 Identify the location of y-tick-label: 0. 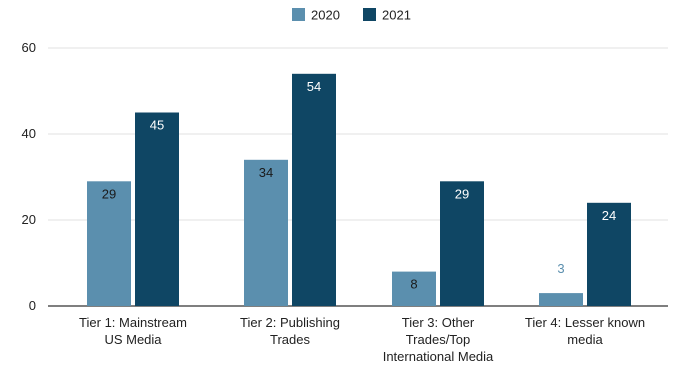
(32, 305).